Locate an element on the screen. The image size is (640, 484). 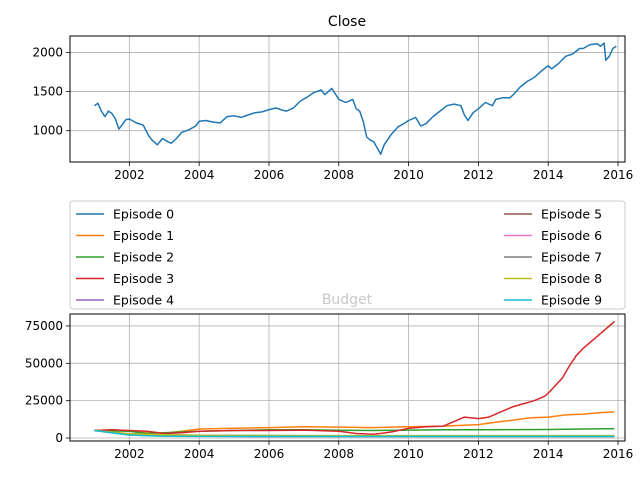
close-x-tick-label: 2010 is located at coordinates (408, 175).